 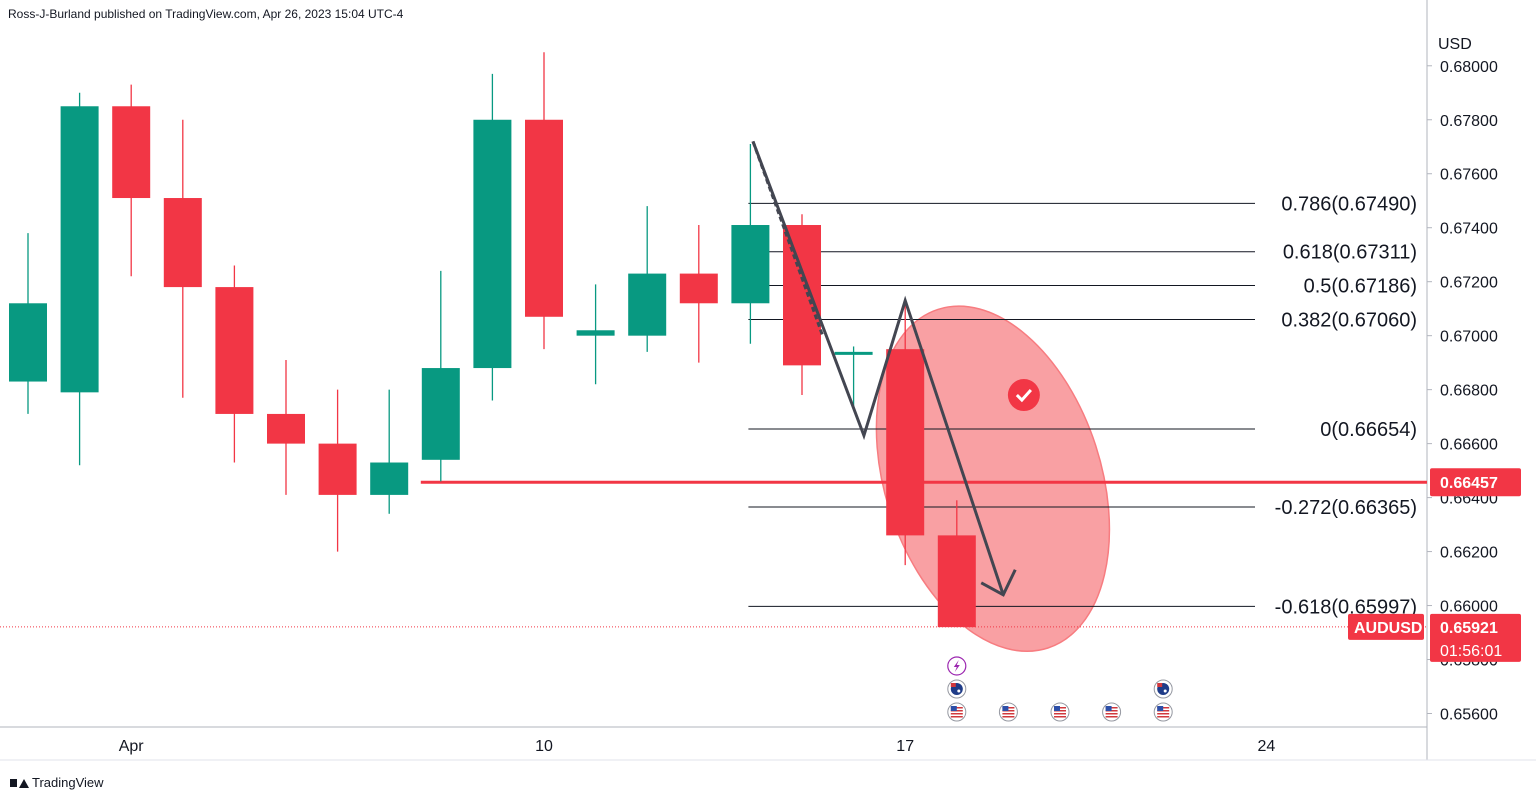 I want to click on symbol-tag-text: AUDUSD, so click(x=1388, y=628).